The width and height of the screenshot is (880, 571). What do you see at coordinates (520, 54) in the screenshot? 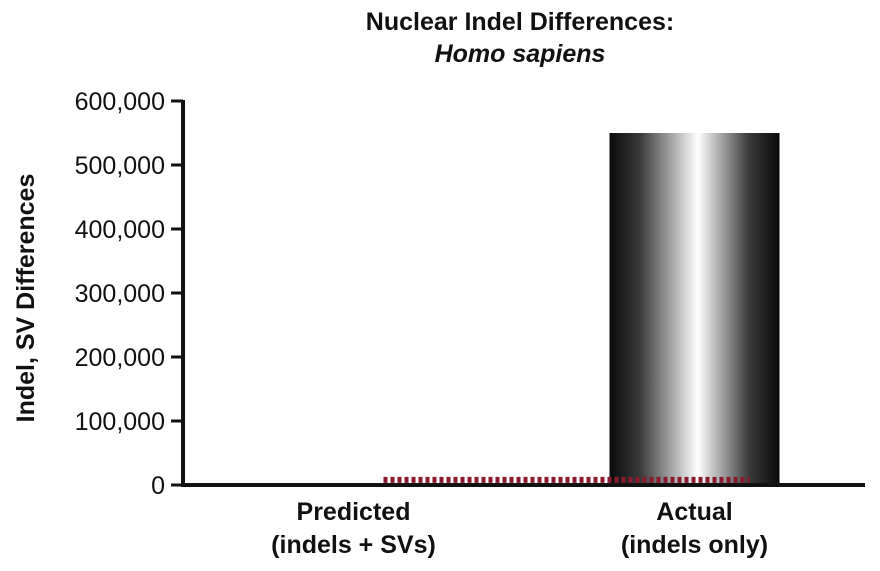
I see `chart-subtitle: Homo sapiens` at bounding box center [520, 54].